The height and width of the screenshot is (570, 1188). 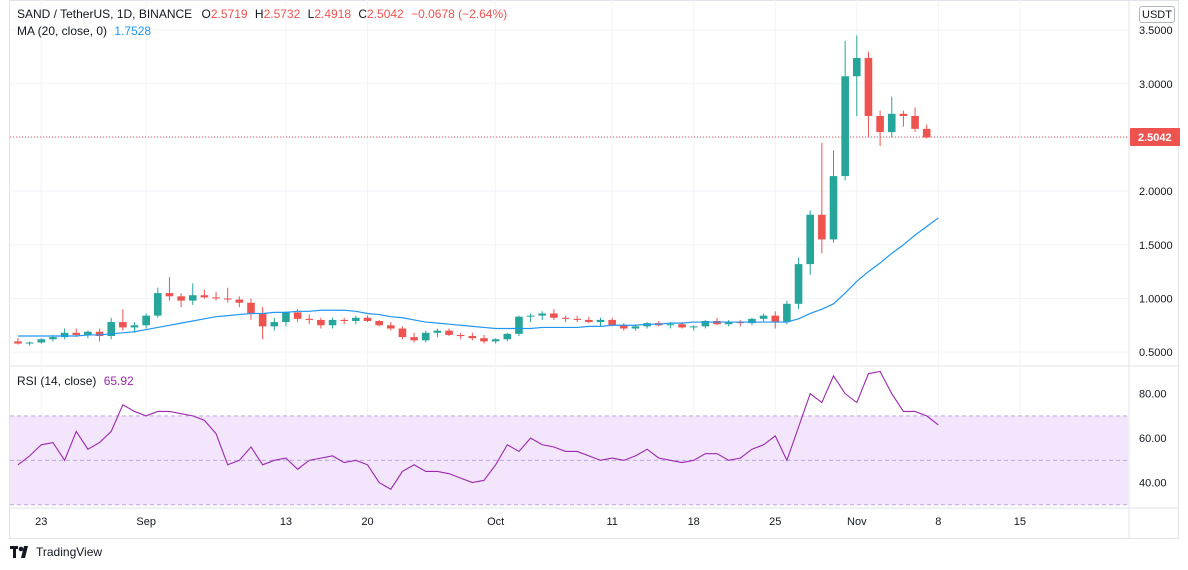 I want to click on time-tick-label: 20, so click(x=367, y=522).